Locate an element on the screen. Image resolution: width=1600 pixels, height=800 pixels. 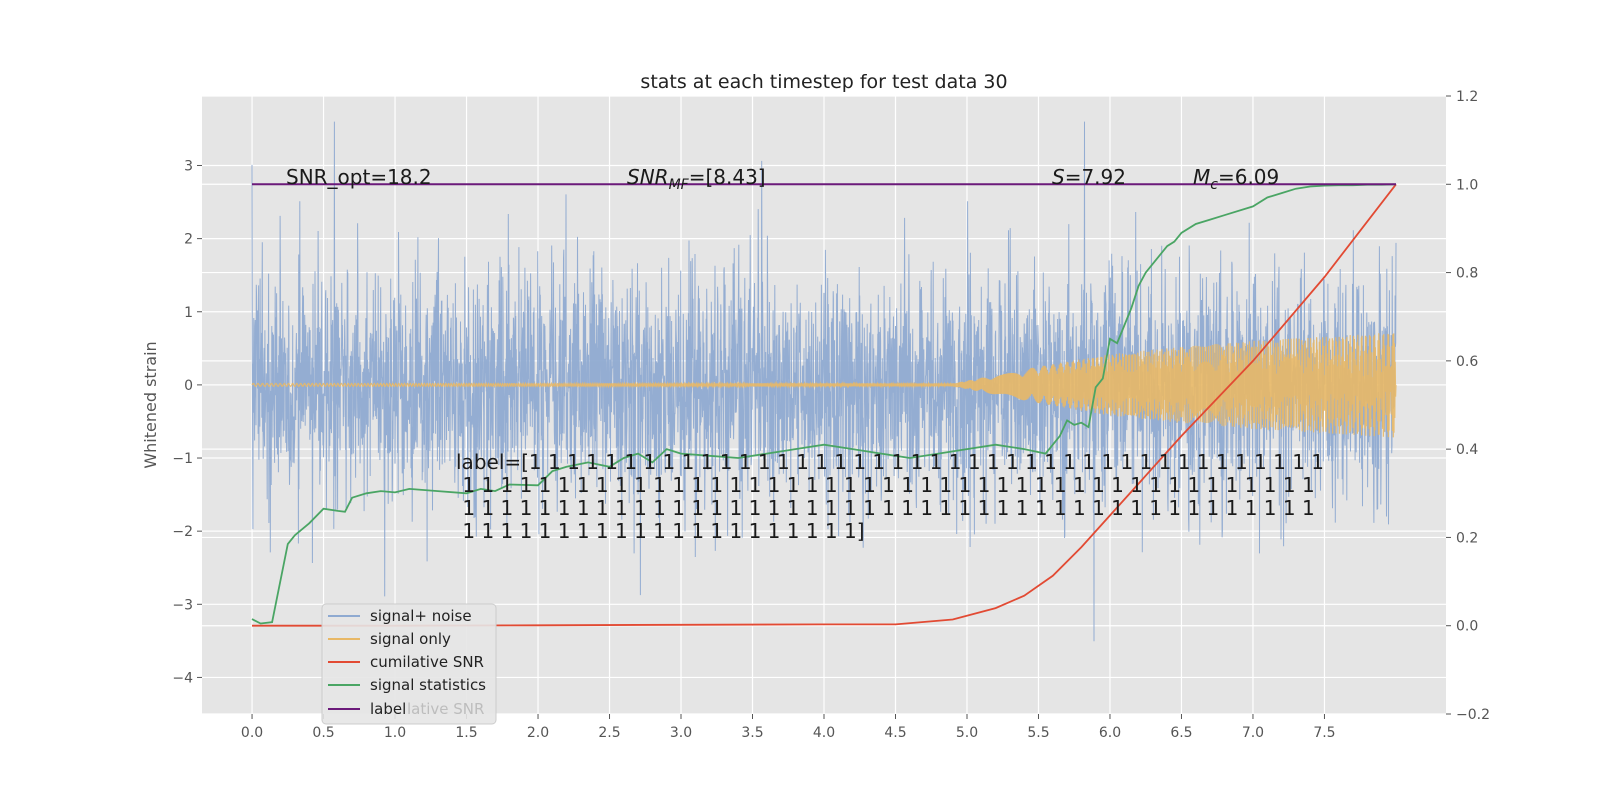
x-tick-label: 6.5 is located at coordinates (1181, 733).